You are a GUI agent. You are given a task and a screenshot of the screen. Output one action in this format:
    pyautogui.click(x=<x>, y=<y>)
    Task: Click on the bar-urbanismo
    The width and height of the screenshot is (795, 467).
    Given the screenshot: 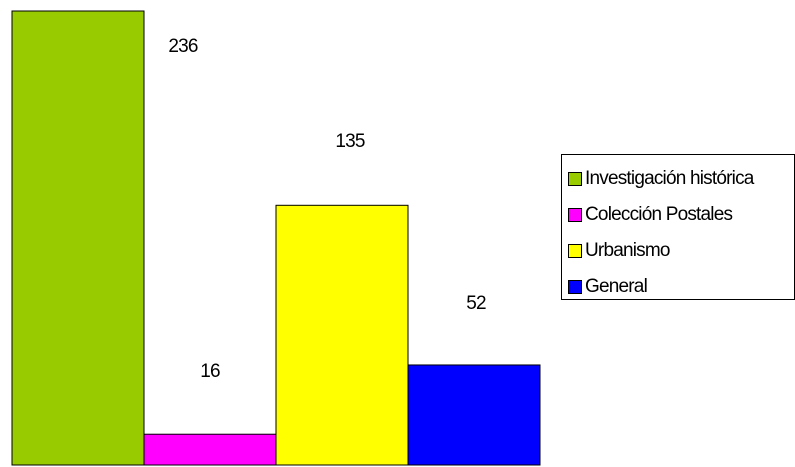 What is the action you would take?
    pyautogui.click(x=342, y=335)
    